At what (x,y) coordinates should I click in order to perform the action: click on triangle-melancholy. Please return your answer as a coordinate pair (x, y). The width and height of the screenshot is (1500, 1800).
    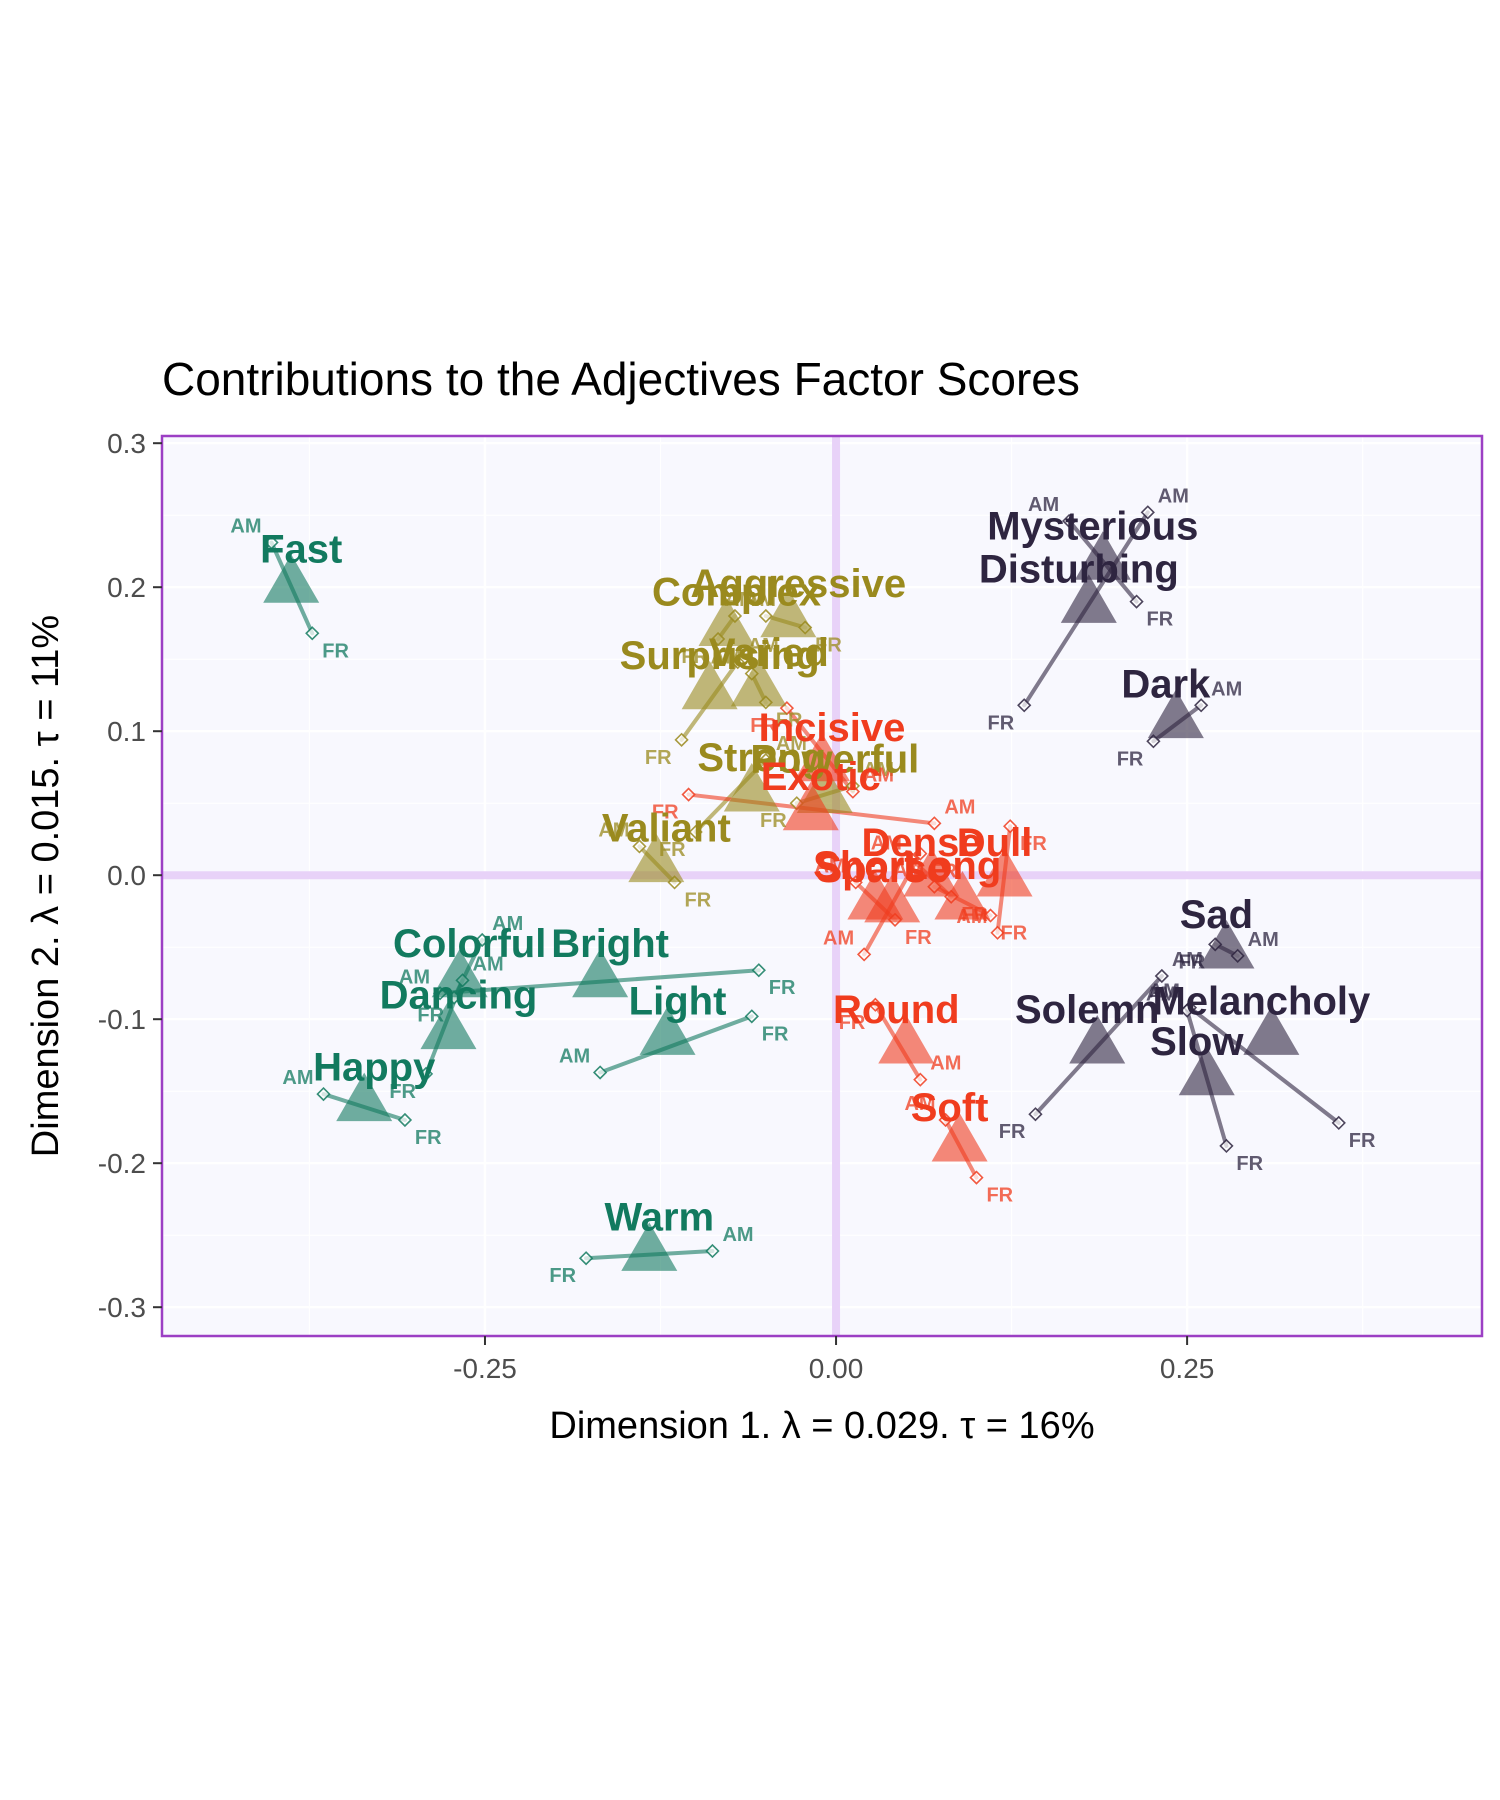
    Looking at the image, I should click on (1271, 1030).